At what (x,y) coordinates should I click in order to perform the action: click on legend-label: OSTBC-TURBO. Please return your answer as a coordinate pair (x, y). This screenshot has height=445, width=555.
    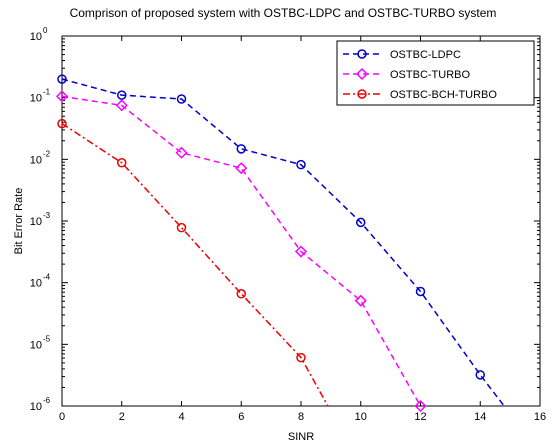
    Looking at the image, I should click on (430, 75).